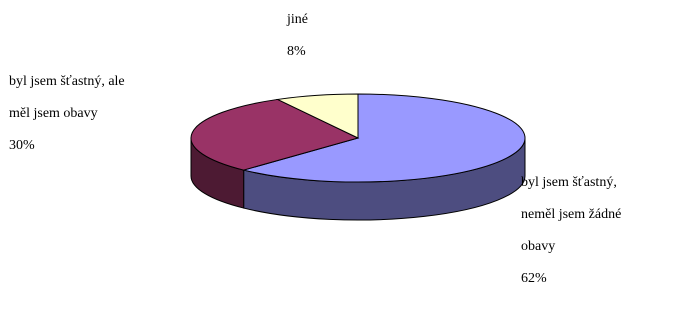 Image resolution: width=676 pixels, height=325 pixels. Describe the element at coordinates (296, 51) in the screenshot. I see `value-label: 8%` at that location.